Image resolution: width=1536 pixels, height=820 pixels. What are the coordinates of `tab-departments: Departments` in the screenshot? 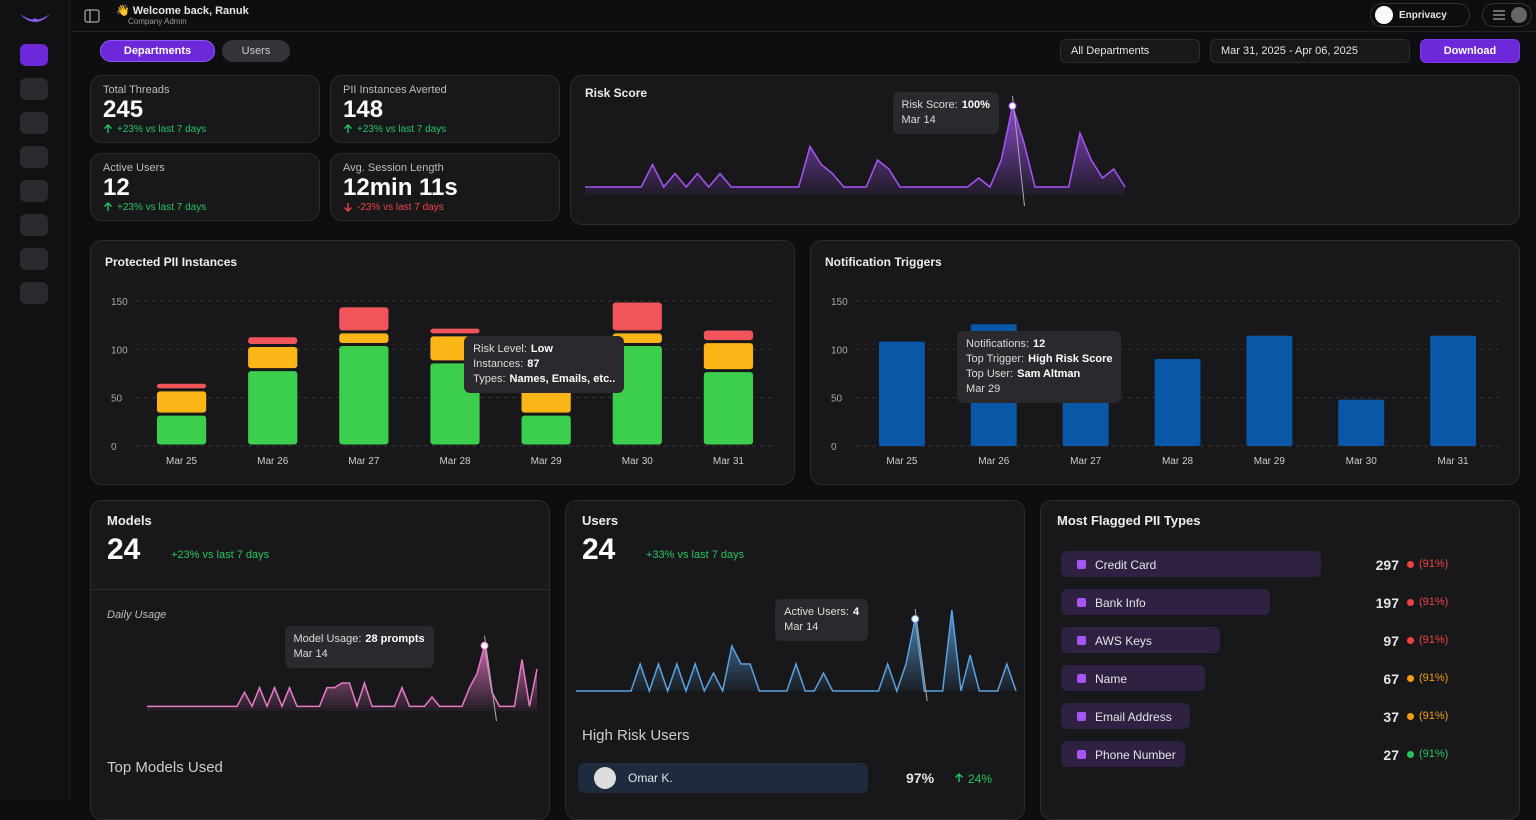 It's located at (157, 51).